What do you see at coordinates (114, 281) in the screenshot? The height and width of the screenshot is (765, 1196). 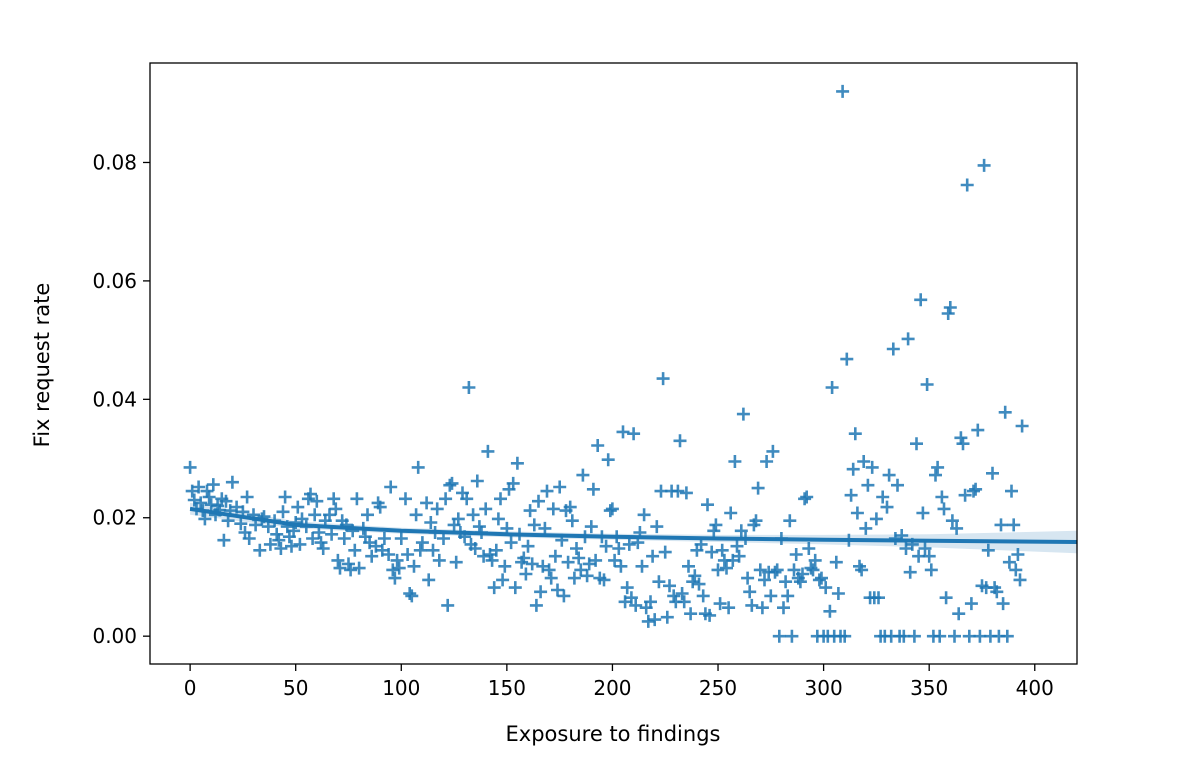 I see `y-tick-label: 0.06` at bounding box center [114, 281].